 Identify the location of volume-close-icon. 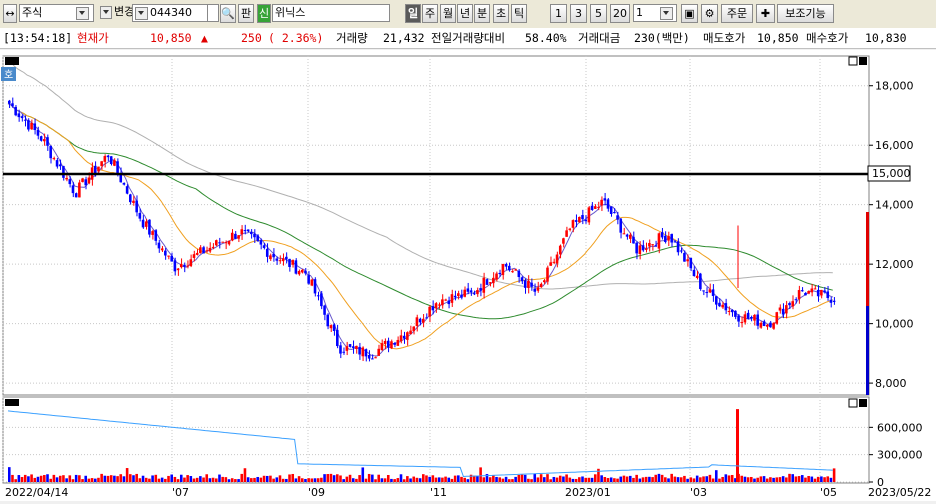
(863, 403).